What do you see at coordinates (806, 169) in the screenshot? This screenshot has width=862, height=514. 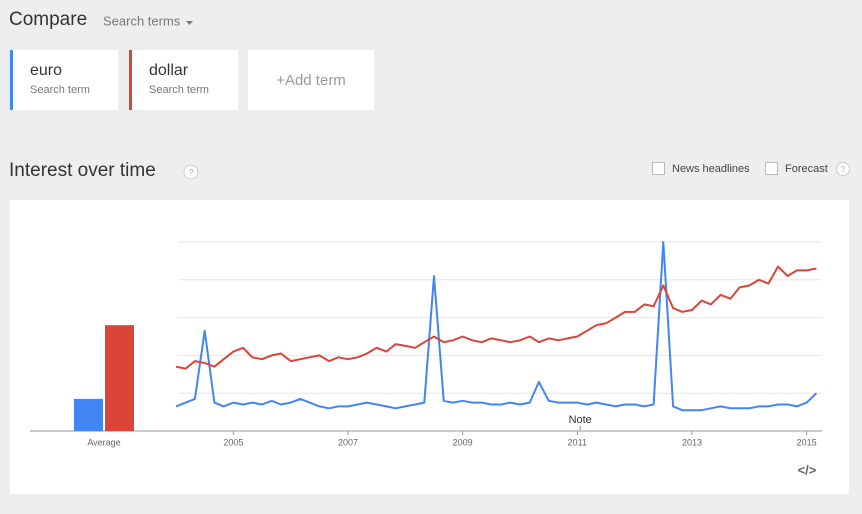 I see `option-label: Forecast` at bounding box center [806, 169].